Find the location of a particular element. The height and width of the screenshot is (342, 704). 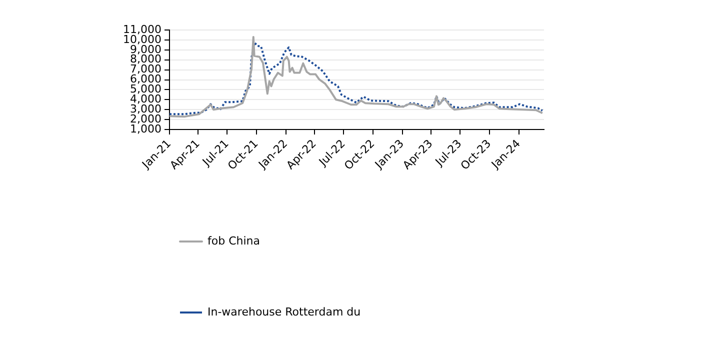

legend-label: fob China is located at coordinates (234, 241).